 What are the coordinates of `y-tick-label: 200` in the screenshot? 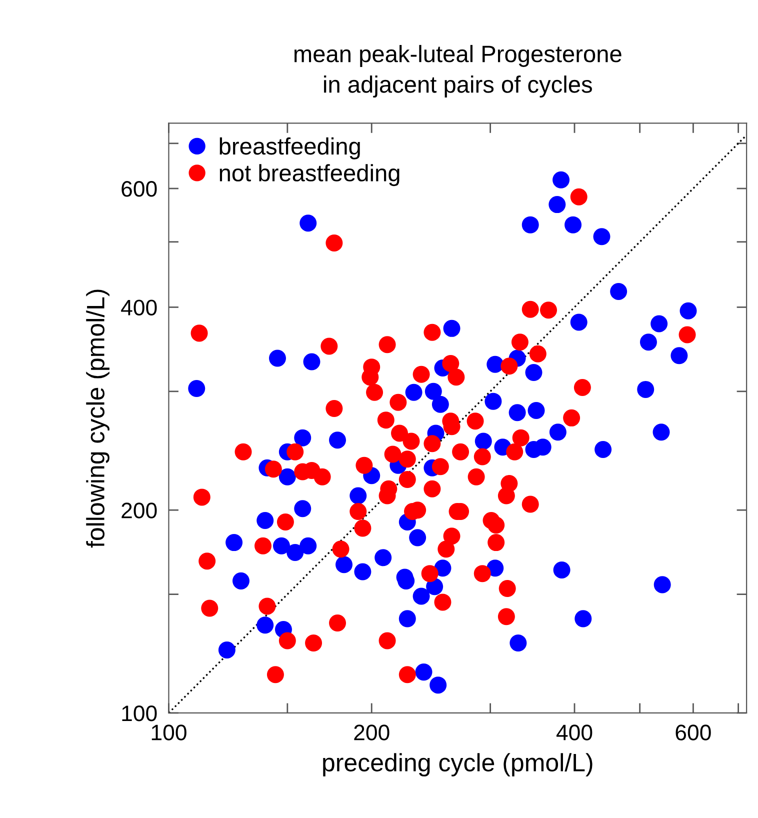 It's located at (139, 510).